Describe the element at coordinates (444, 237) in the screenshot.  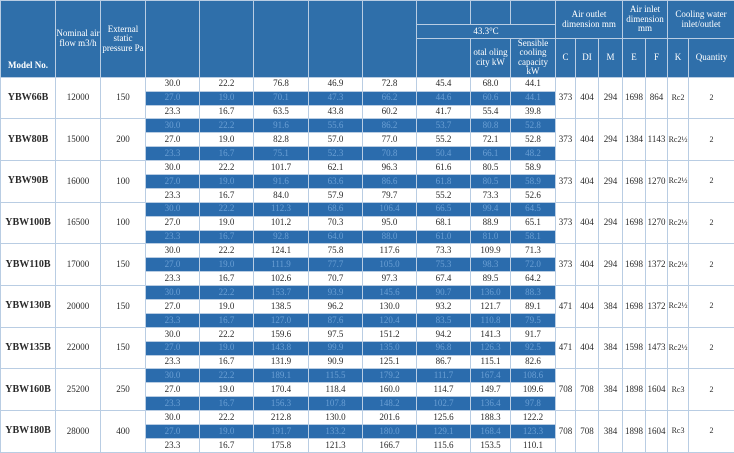
I see `table-cell: 61.0` at that location.